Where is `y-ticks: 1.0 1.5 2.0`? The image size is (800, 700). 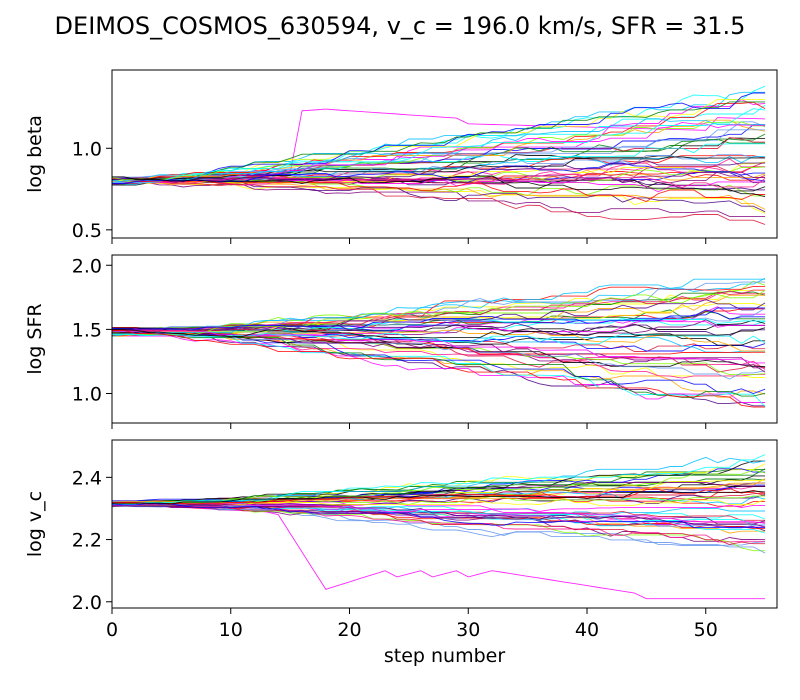 y-ticks: 1.0 1.5 2.0 is located at coordinates (92, 330).